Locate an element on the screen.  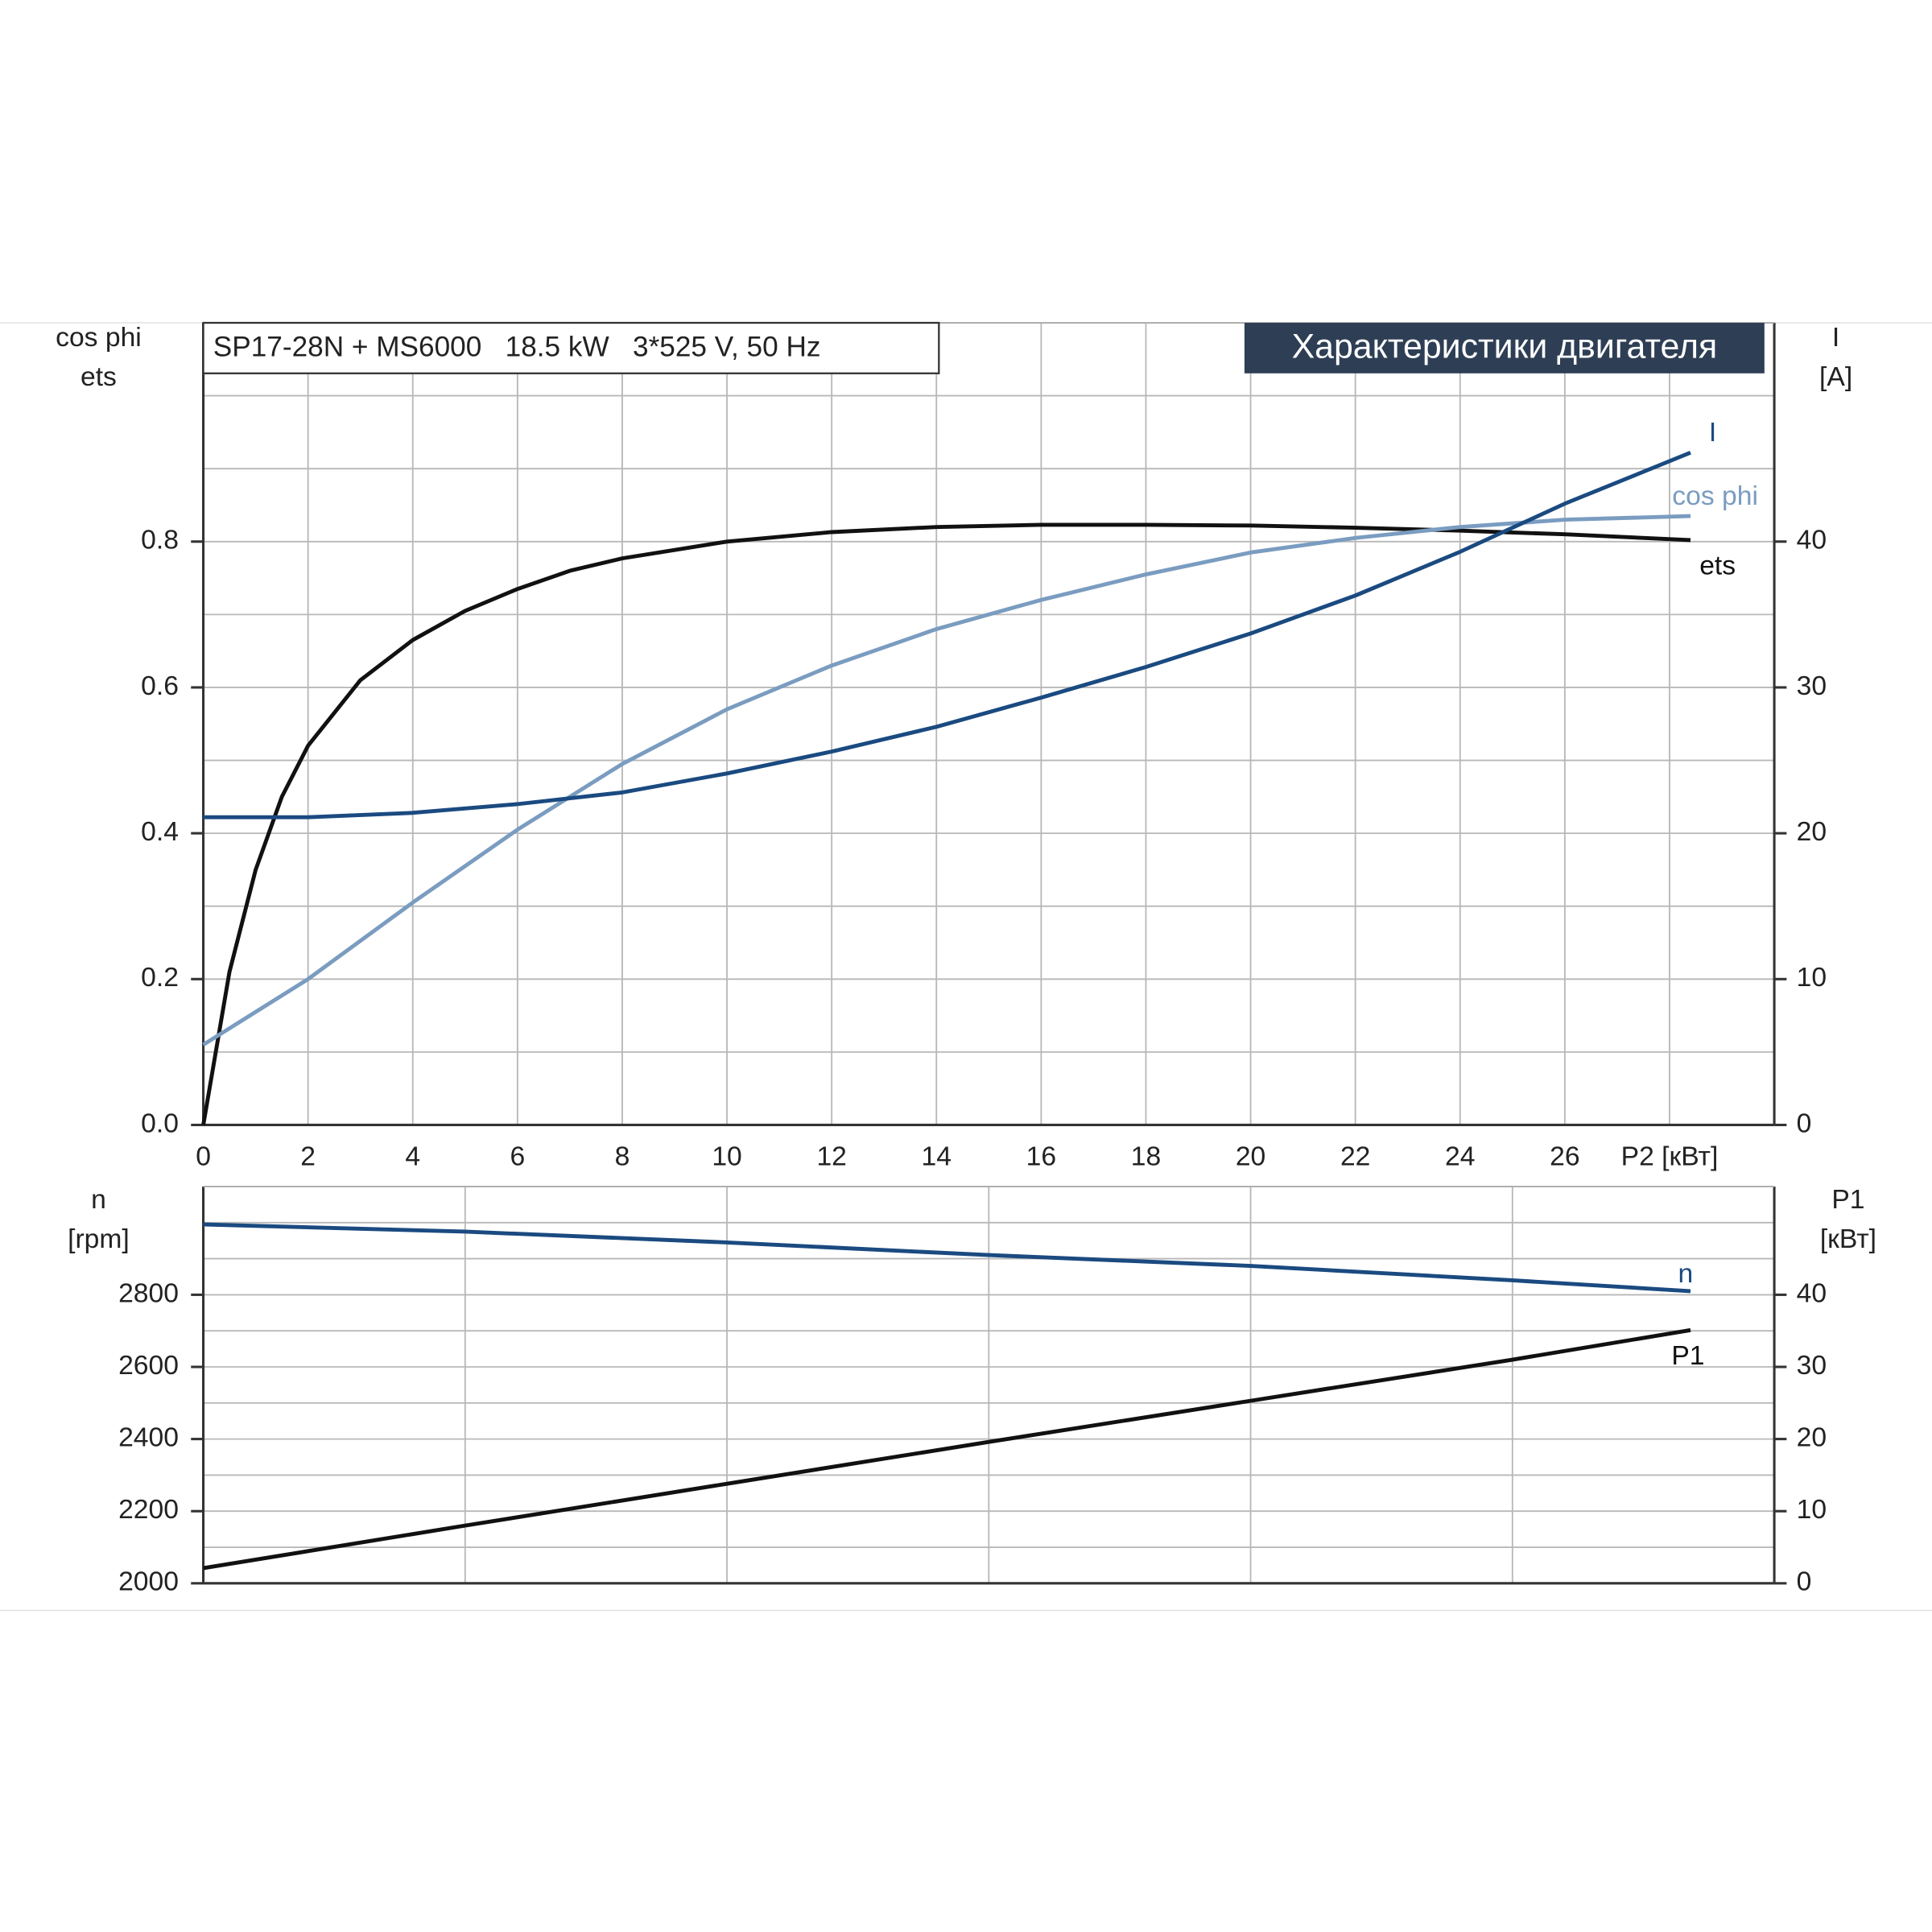
x-tick-label: 2 is located at coordinates (308, 1157).